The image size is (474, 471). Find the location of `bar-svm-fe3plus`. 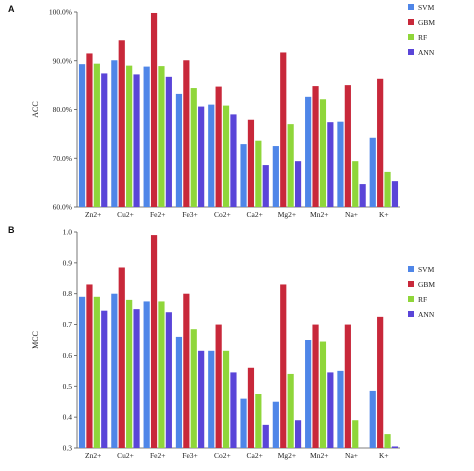

bar-svm-fe3plus is located at coordinates (179, 150).